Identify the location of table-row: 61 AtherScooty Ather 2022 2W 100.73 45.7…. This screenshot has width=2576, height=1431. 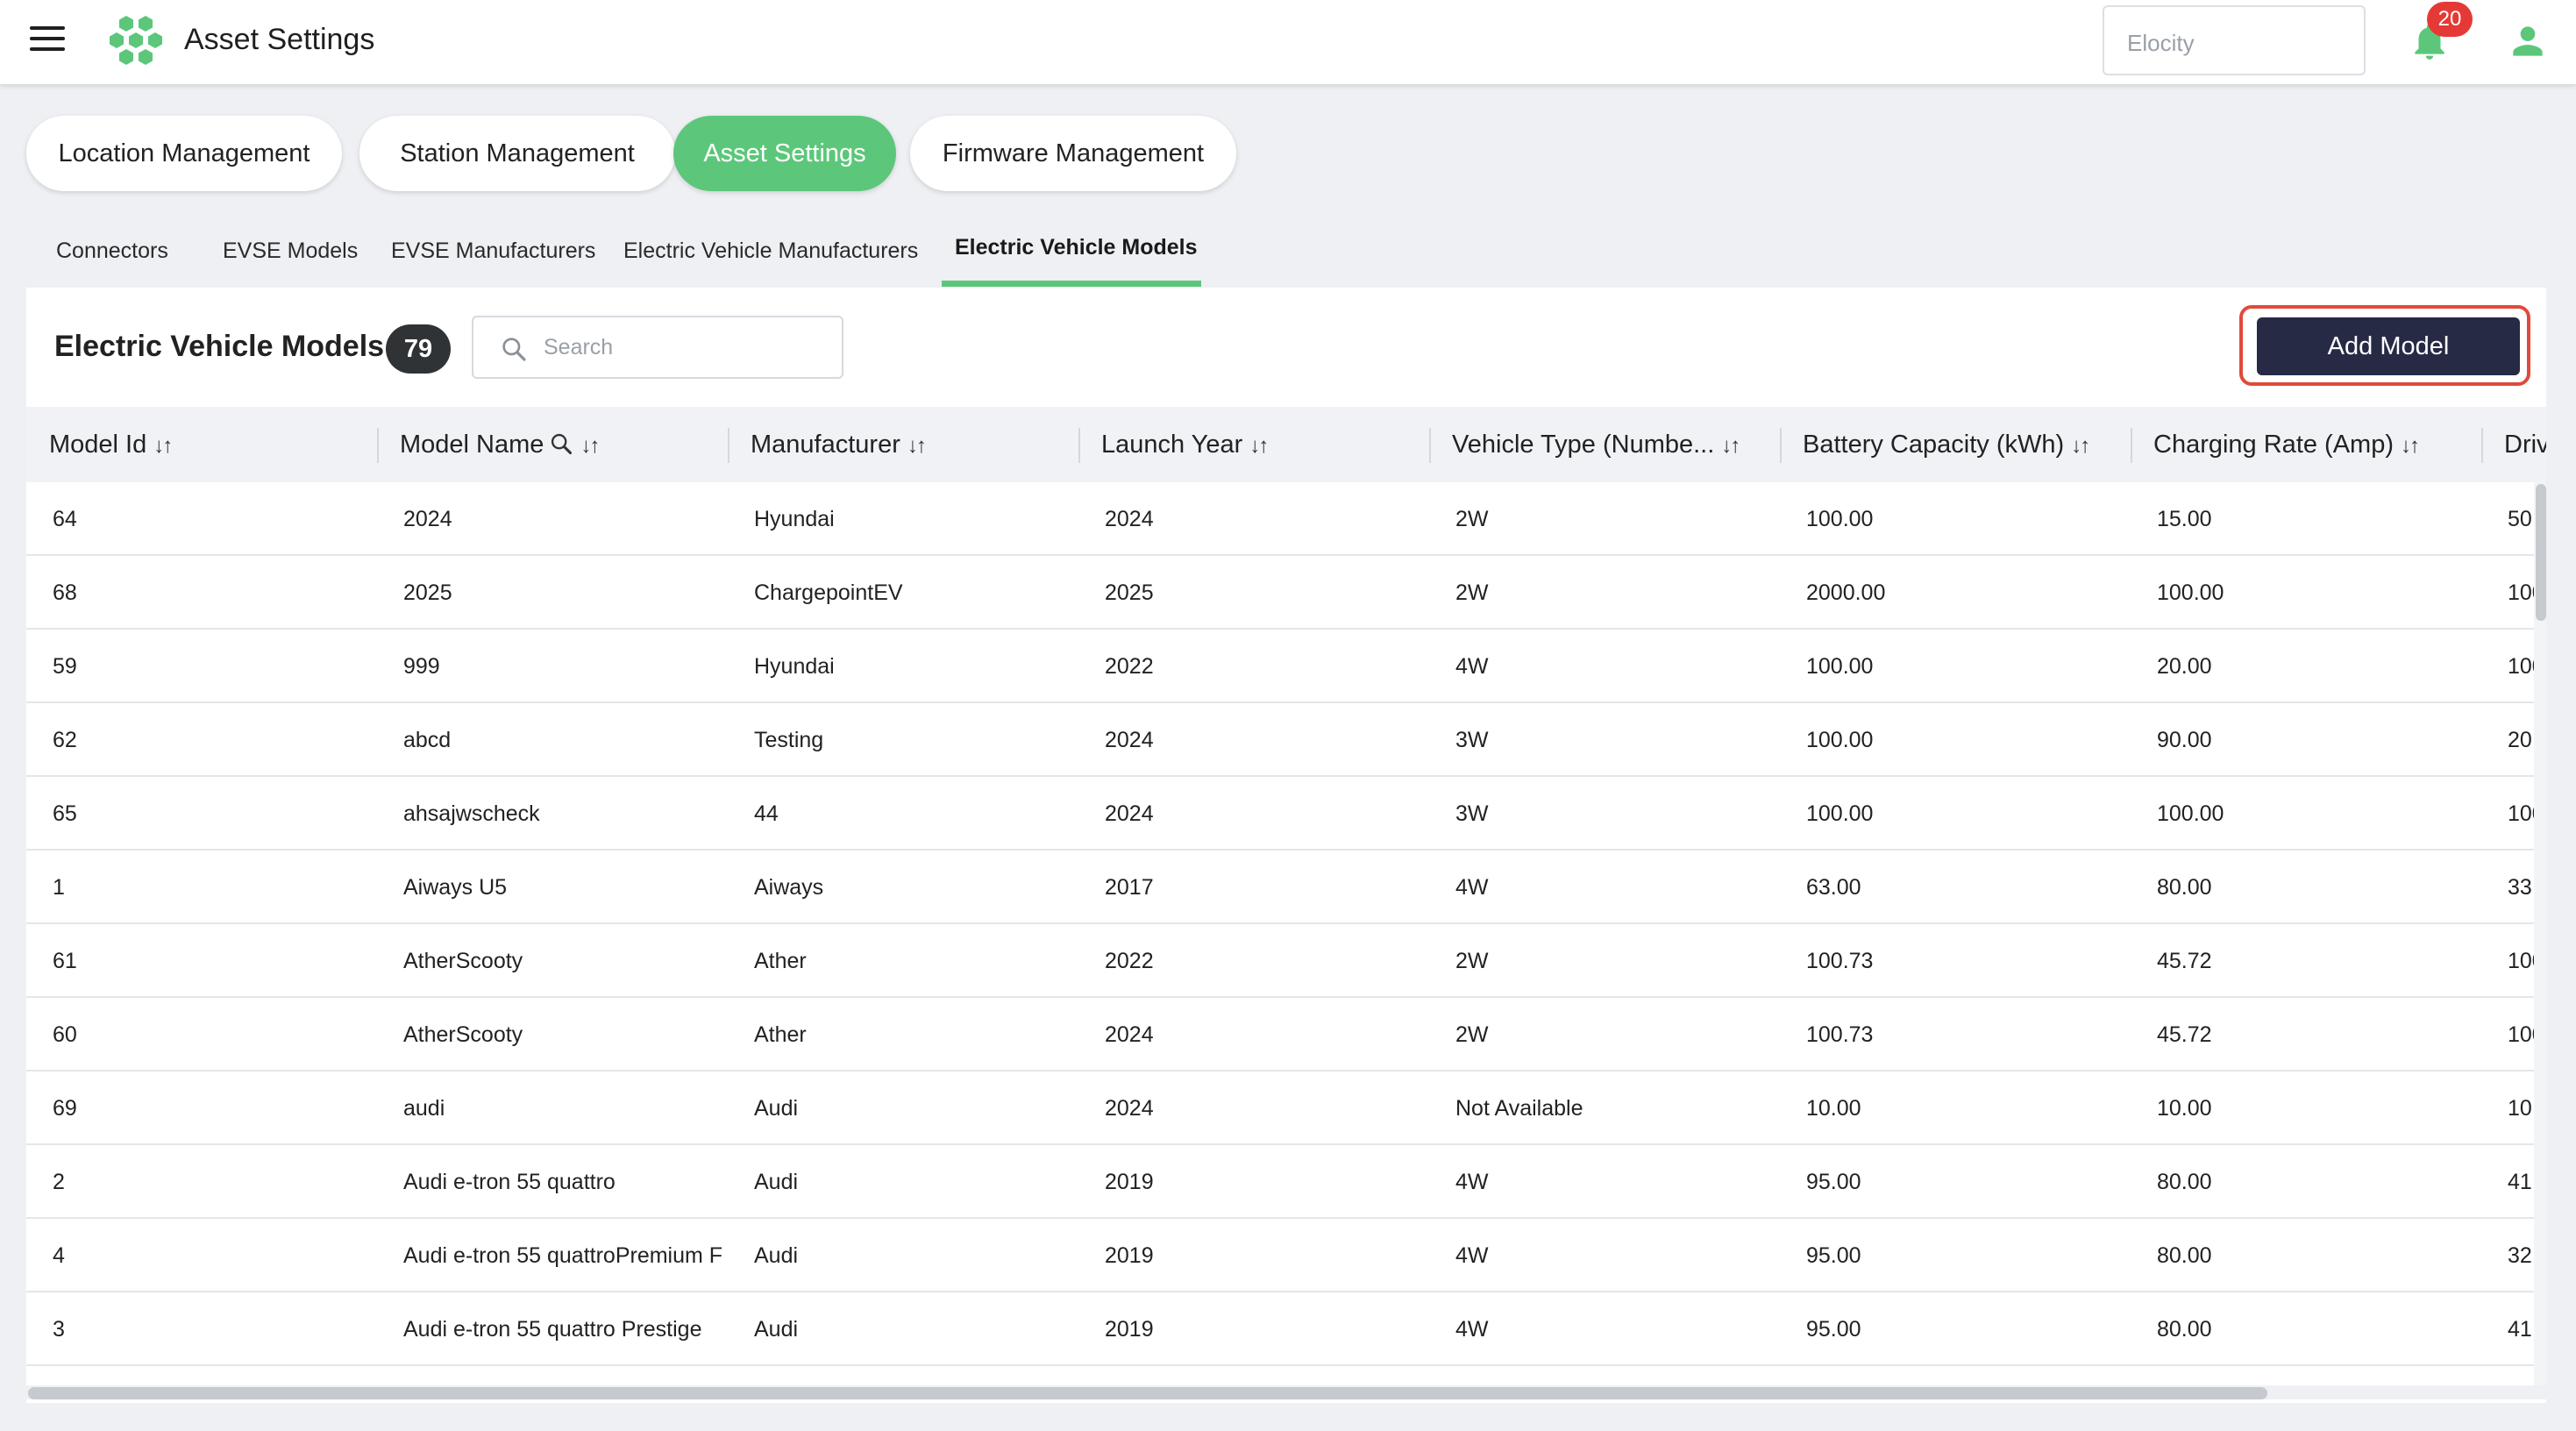
(1286, 961).